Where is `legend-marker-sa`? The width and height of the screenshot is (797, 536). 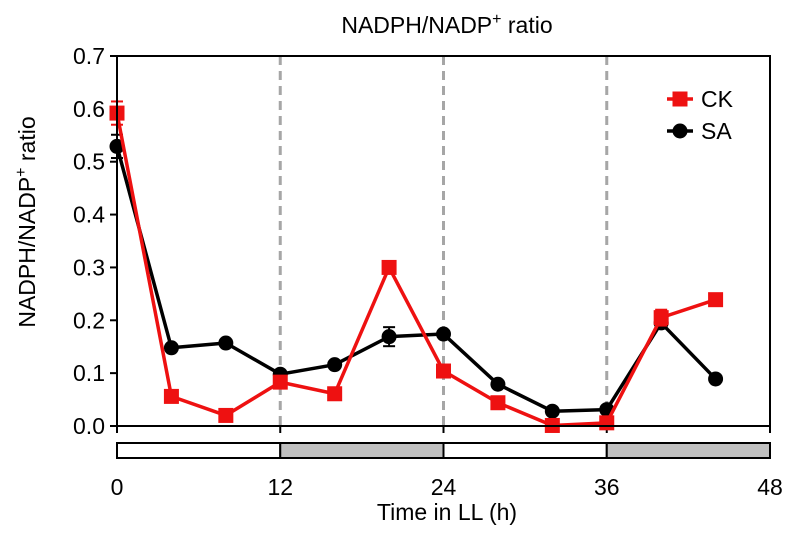
legend-marker-sa is located at coordinates (680, 131).